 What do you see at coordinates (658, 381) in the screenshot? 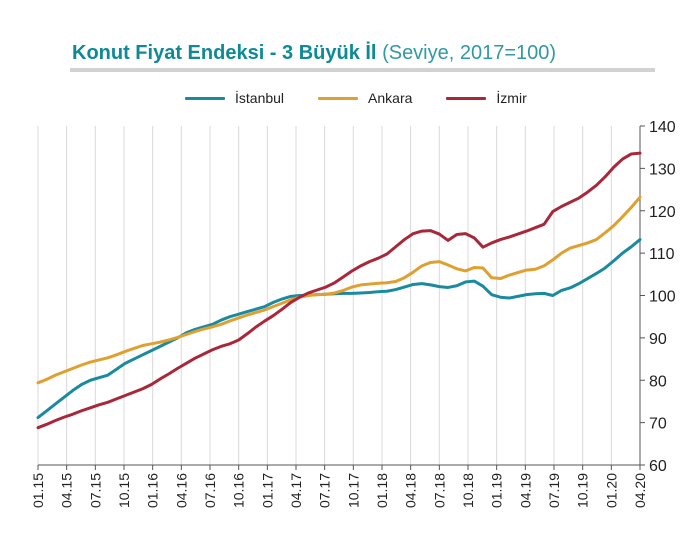
I see `y-tick-label: 80` at bounding box center [658, 381].